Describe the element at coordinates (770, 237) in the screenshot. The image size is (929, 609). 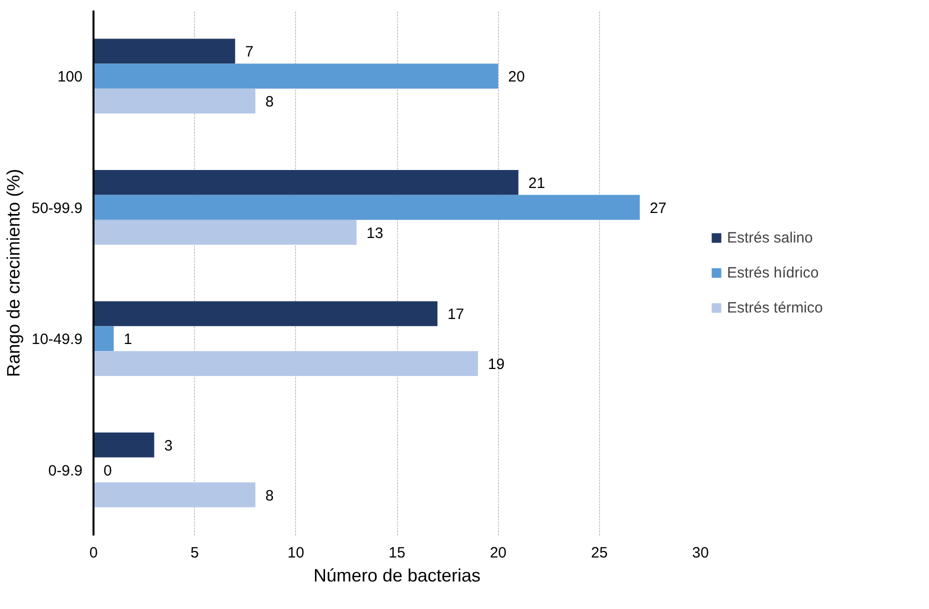
I see `legend-label: Estrés salino` at that location.